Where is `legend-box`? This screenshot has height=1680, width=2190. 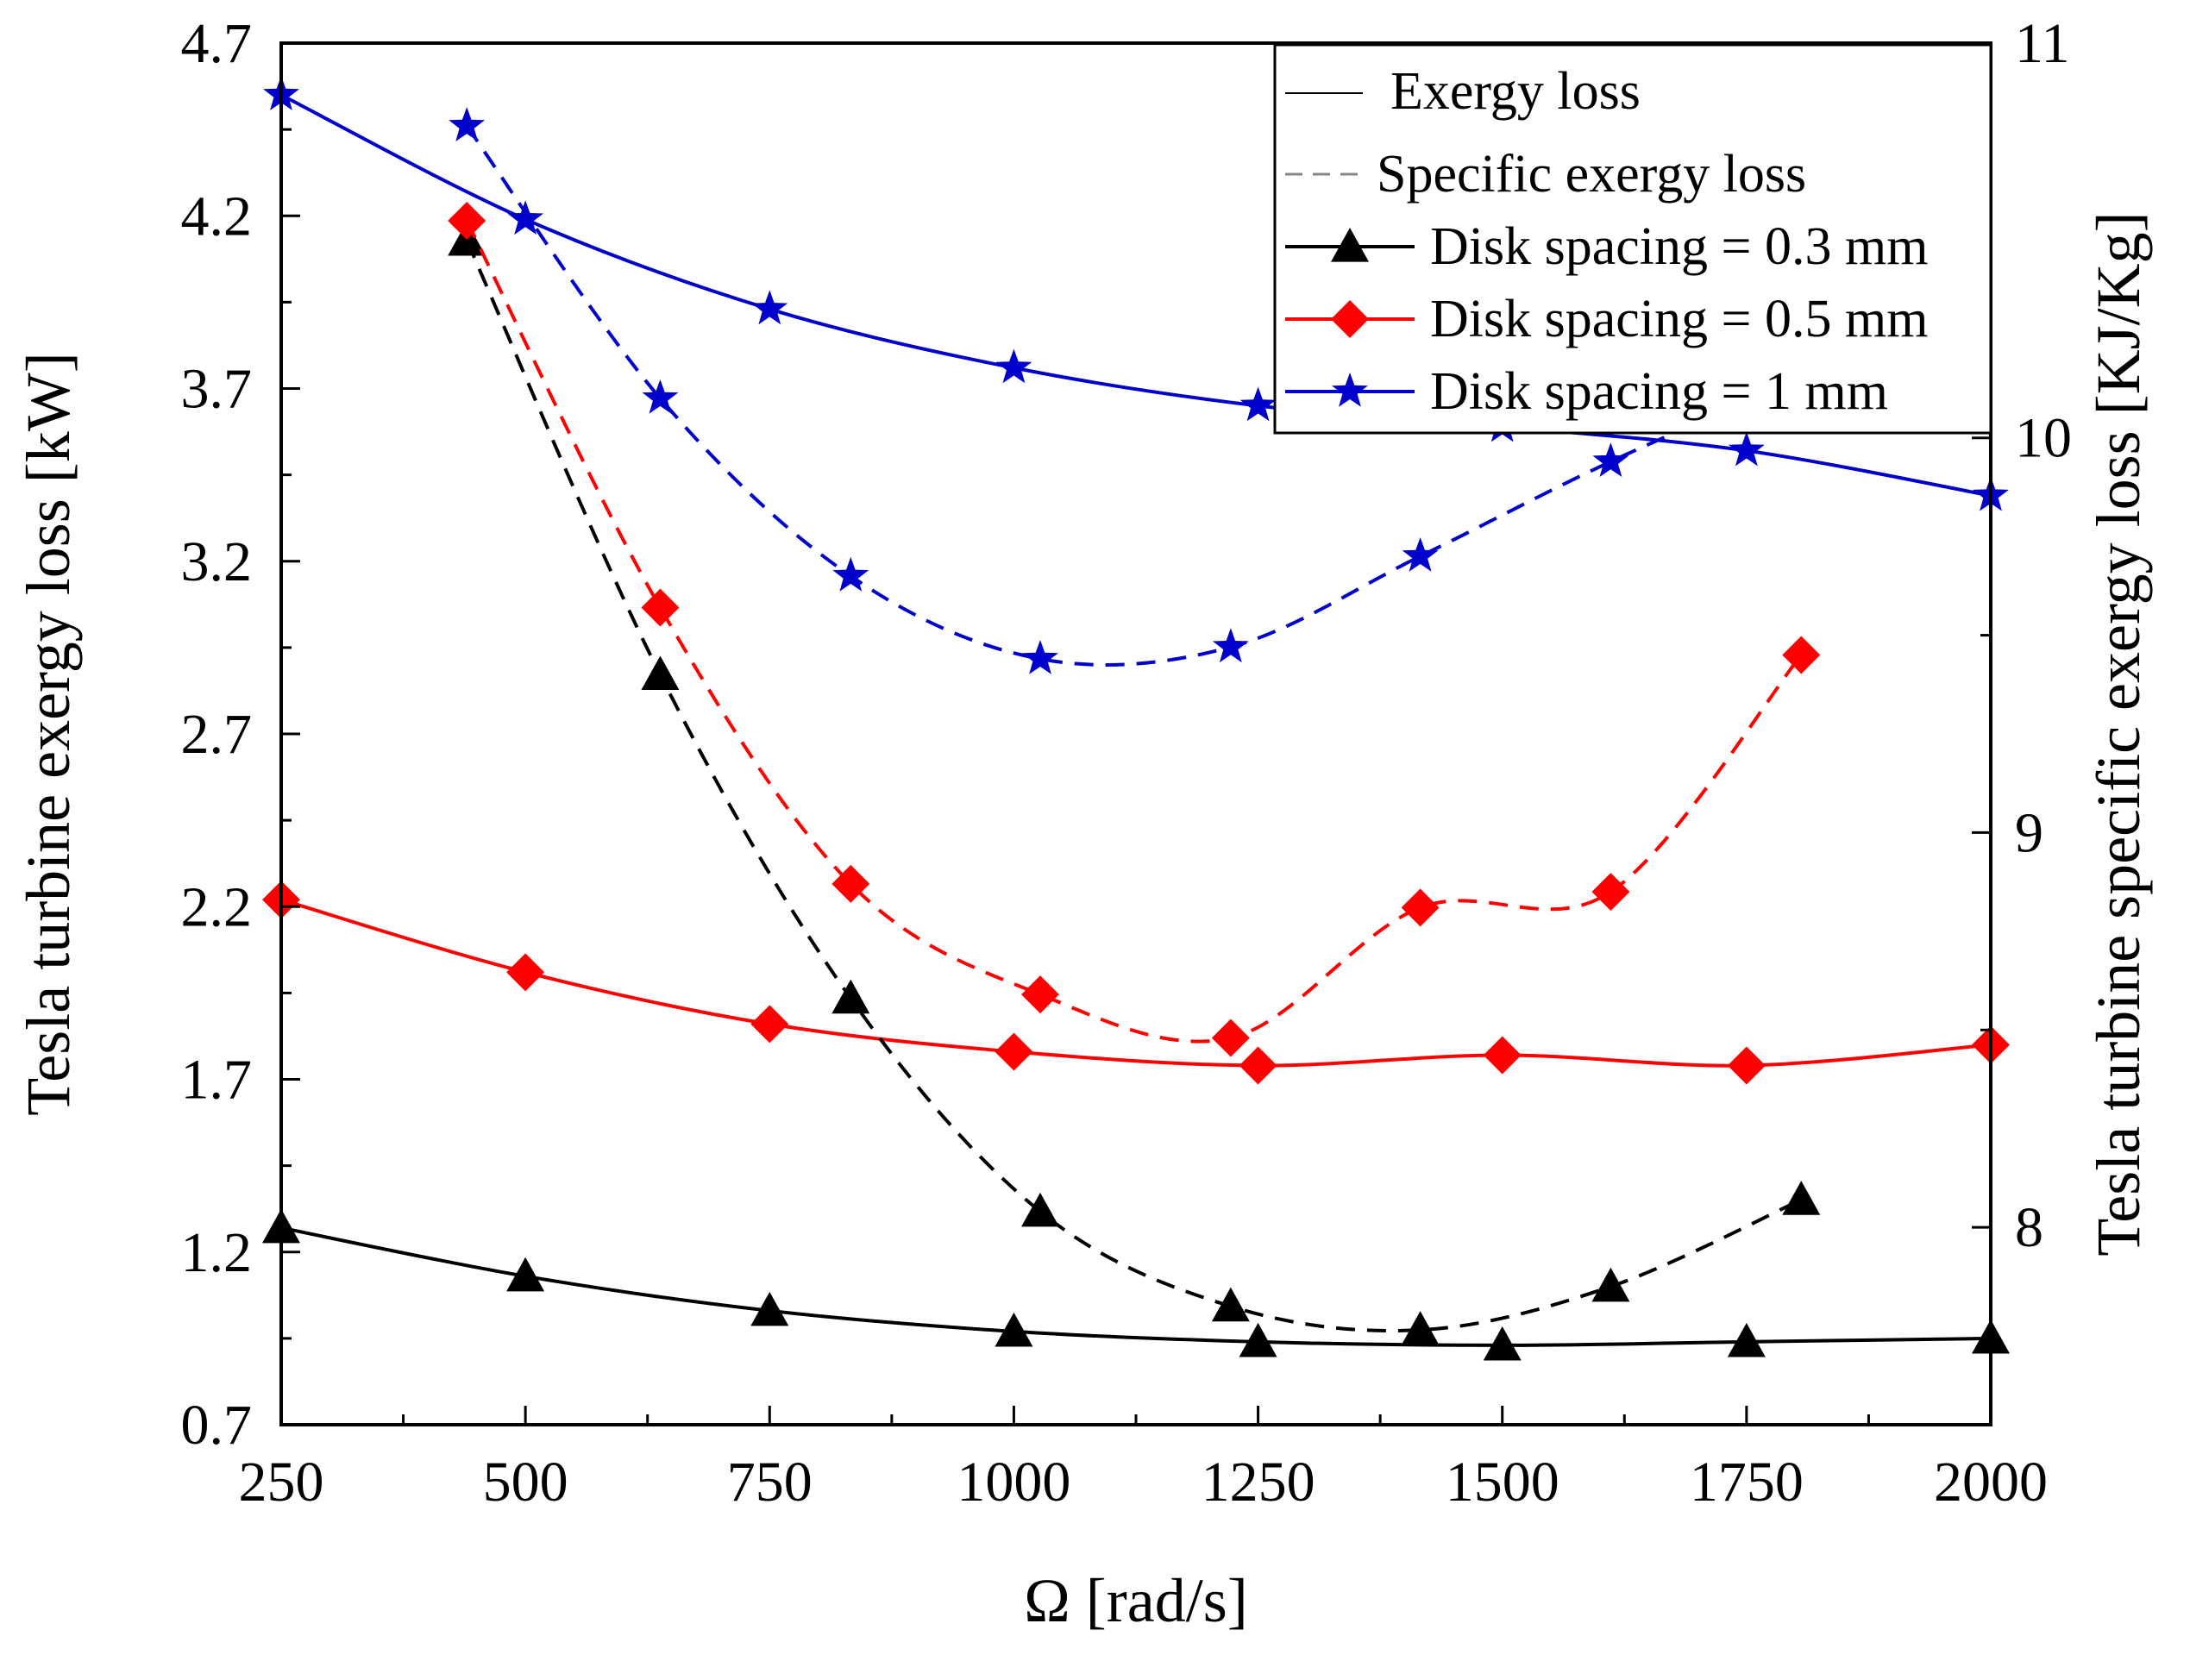 legend-box is located at coordinates (1632, 239).